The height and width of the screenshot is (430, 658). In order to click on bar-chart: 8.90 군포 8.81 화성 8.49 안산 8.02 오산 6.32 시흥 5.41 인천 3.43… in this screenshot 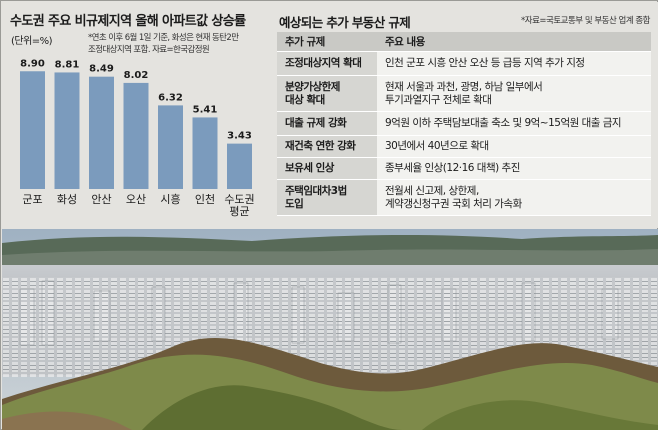, I will do `click(137, 138)`.